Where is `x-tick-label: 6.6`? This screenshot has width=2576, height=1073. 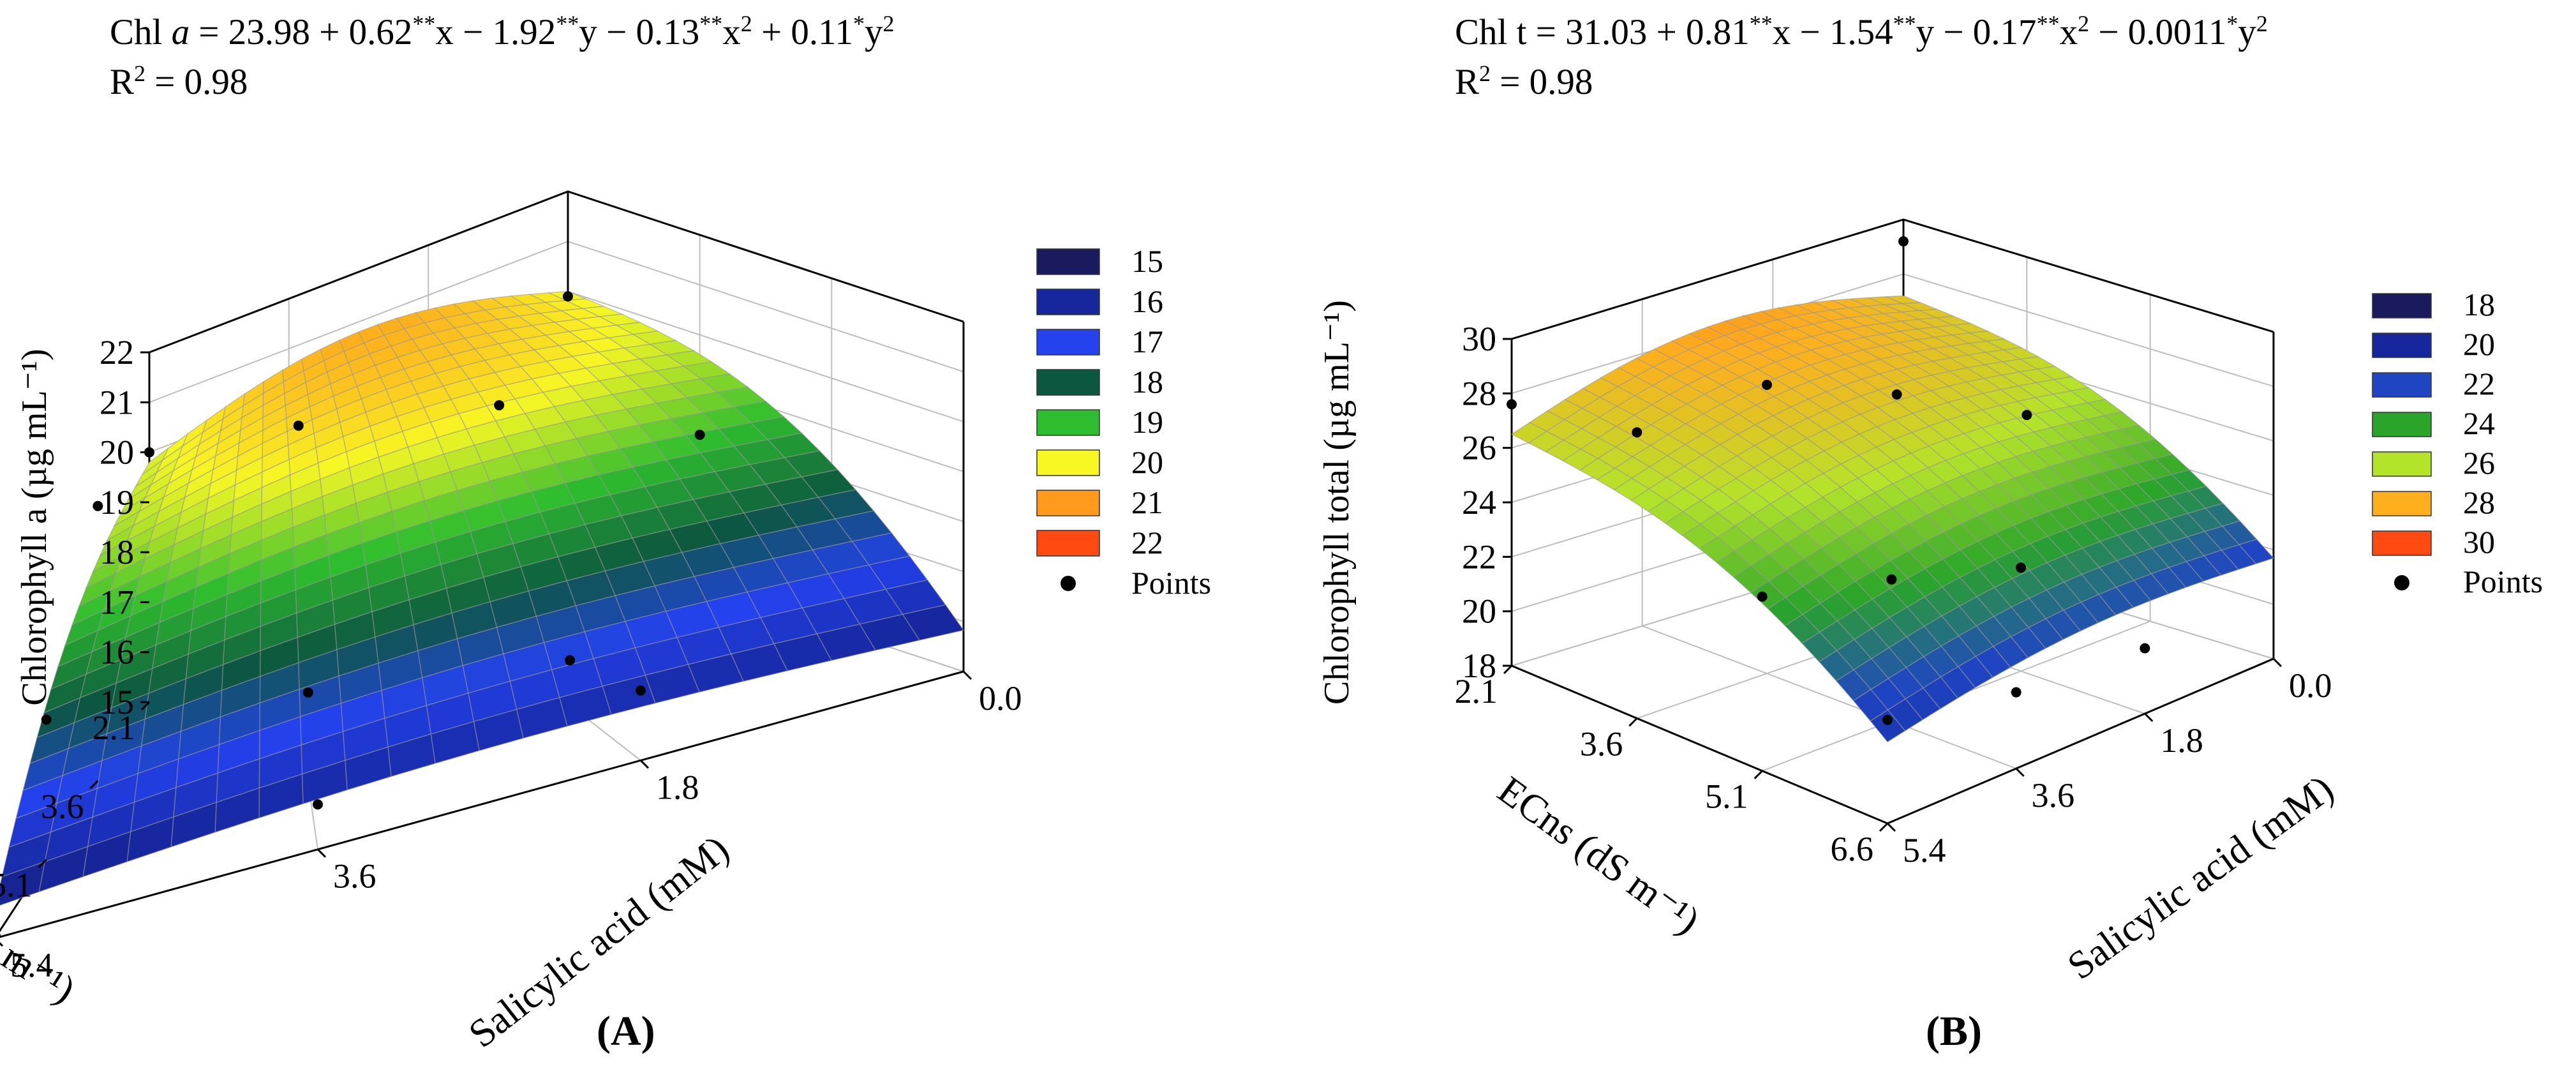 x-tick-label: 6.6 is located at coordinates (1852, 849).